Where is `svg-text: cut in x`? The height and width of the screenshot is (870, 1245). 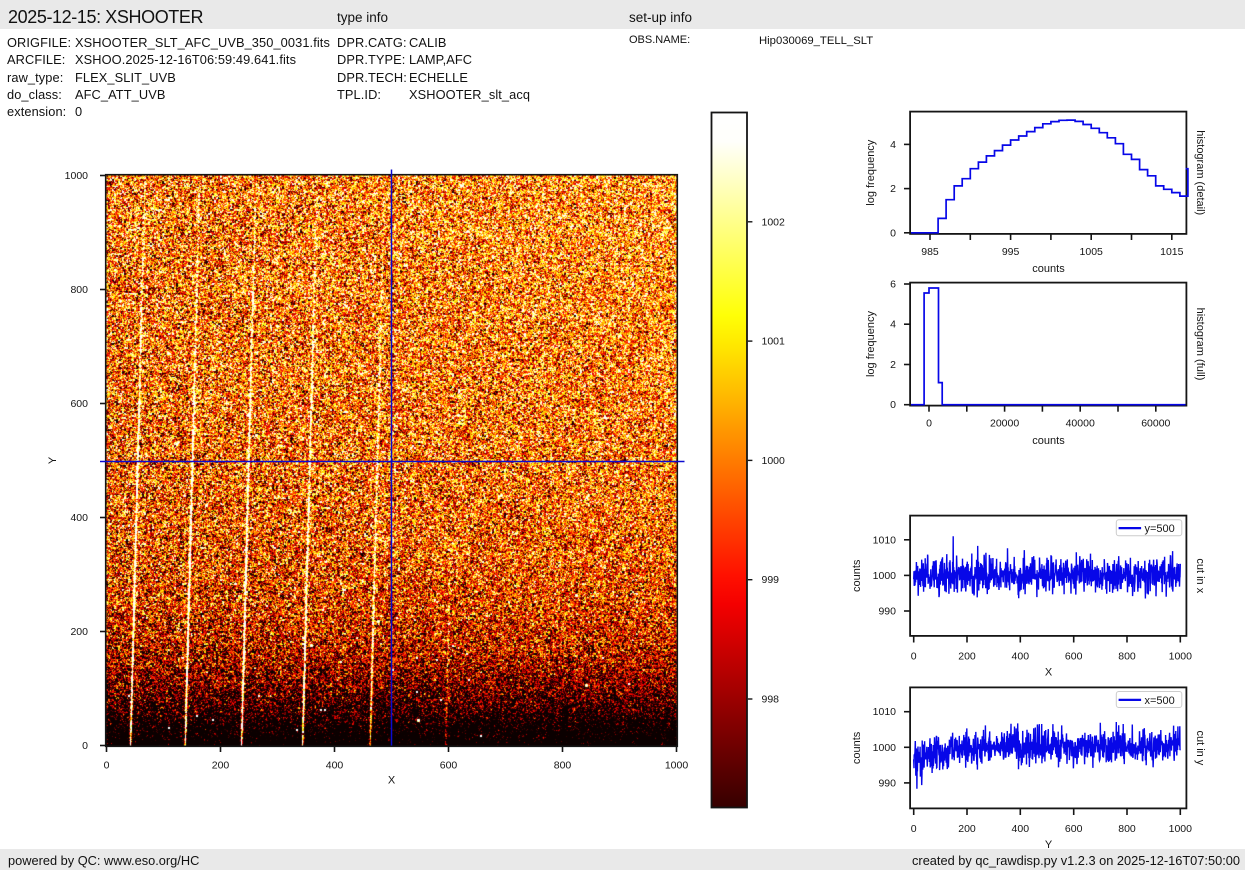 svg-text: cut in x is located at coordinates (1200, 575).